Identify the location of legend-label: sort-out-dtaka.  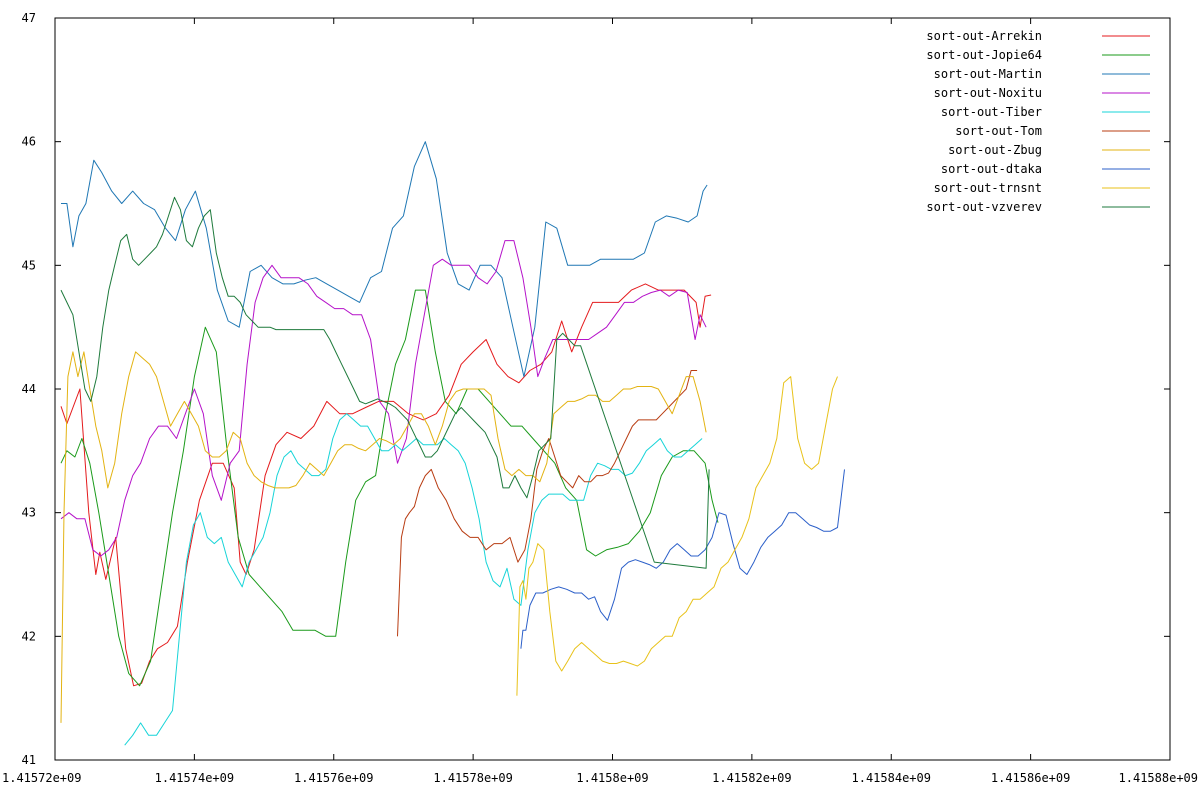
(991, 169).